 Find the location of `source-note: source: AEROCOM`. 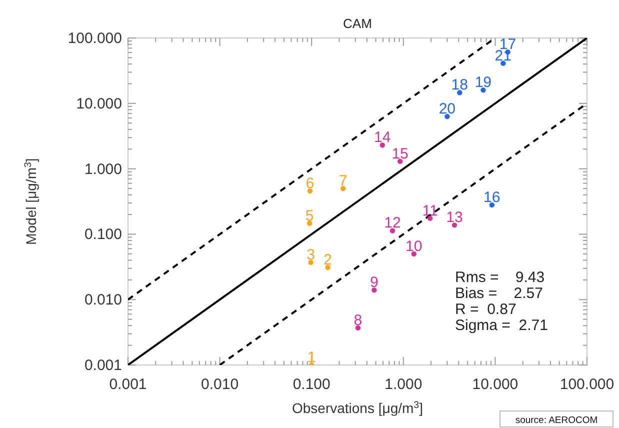

source-note: source: AEROCOM is located at coordinates (556, 420).